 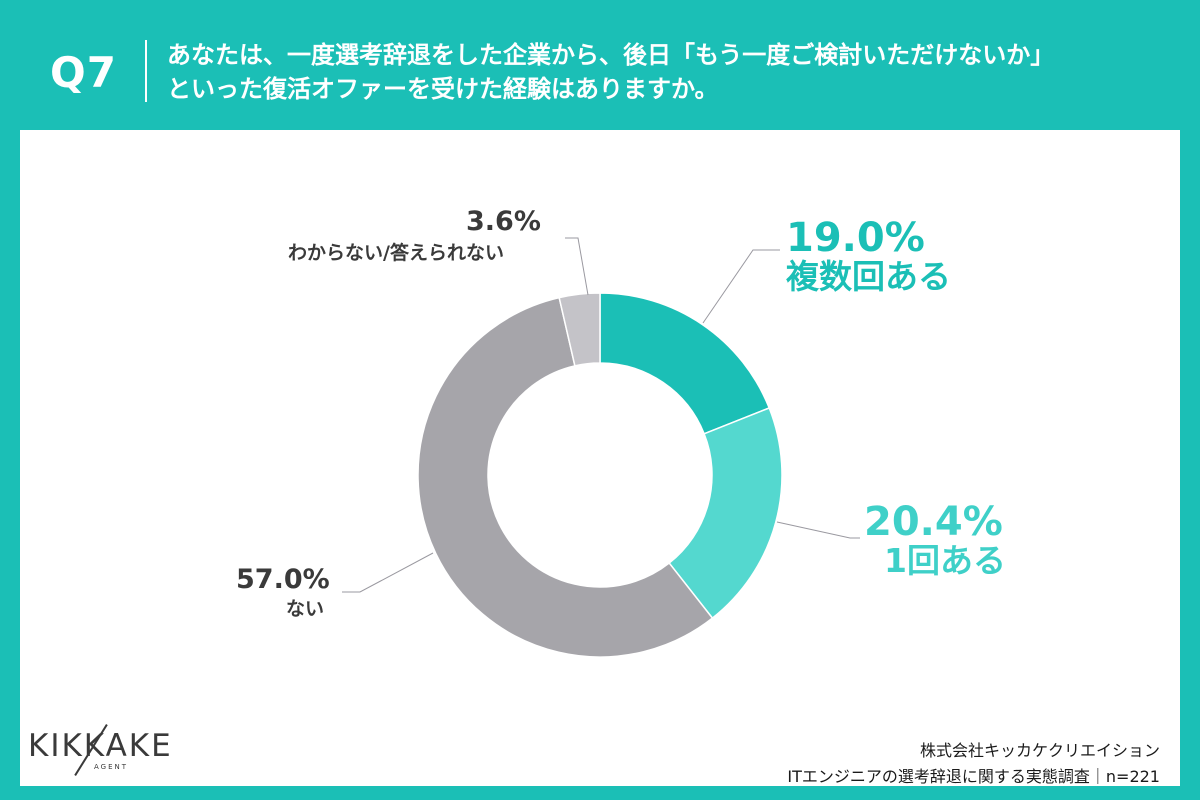 I want to click on slice-unknown, so click(x=579, y=329).